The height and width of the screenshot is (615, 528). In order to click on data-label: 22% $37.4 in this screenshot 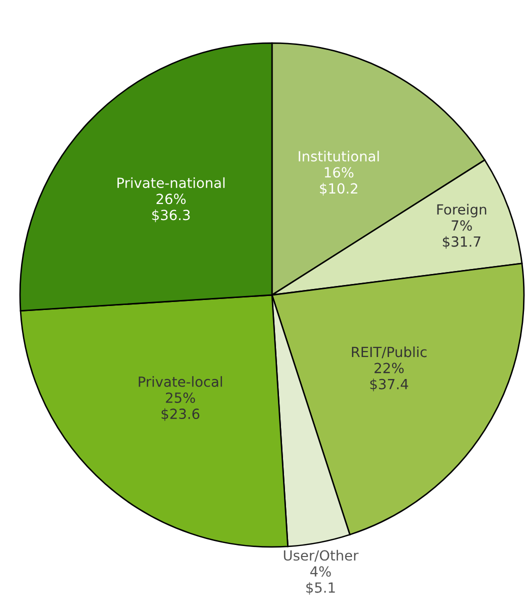, I will do `click(389, 377)`.